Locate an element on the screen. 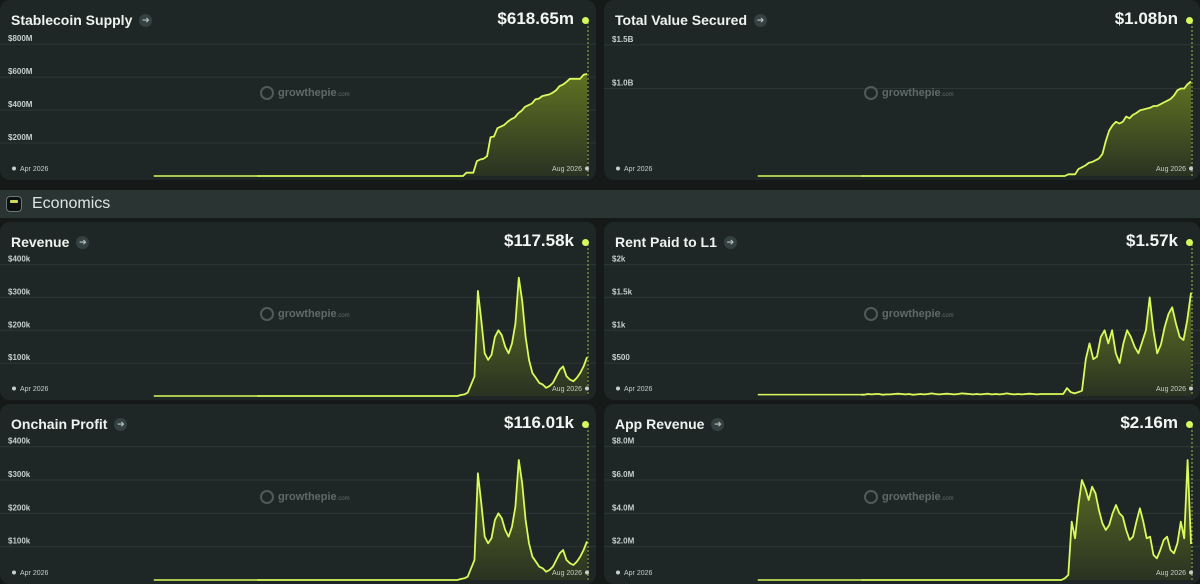  y-tick-label: $1k is located at coordinates (619, 324).